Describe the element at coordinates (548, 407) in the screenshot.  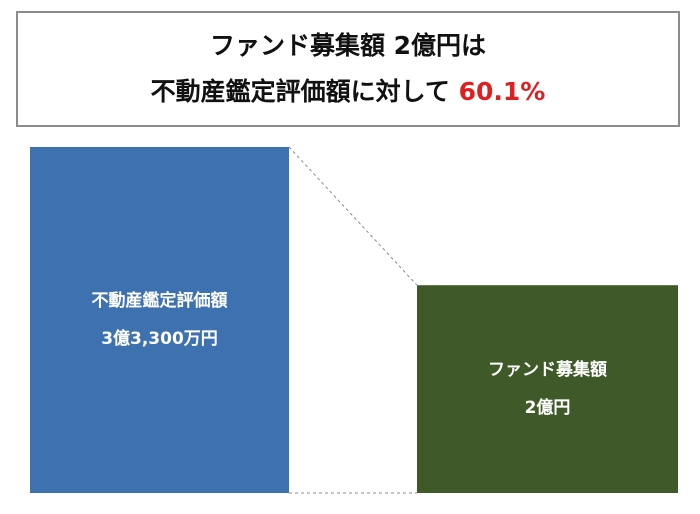
I see `bar-value-label-1: 2億円` at that location.